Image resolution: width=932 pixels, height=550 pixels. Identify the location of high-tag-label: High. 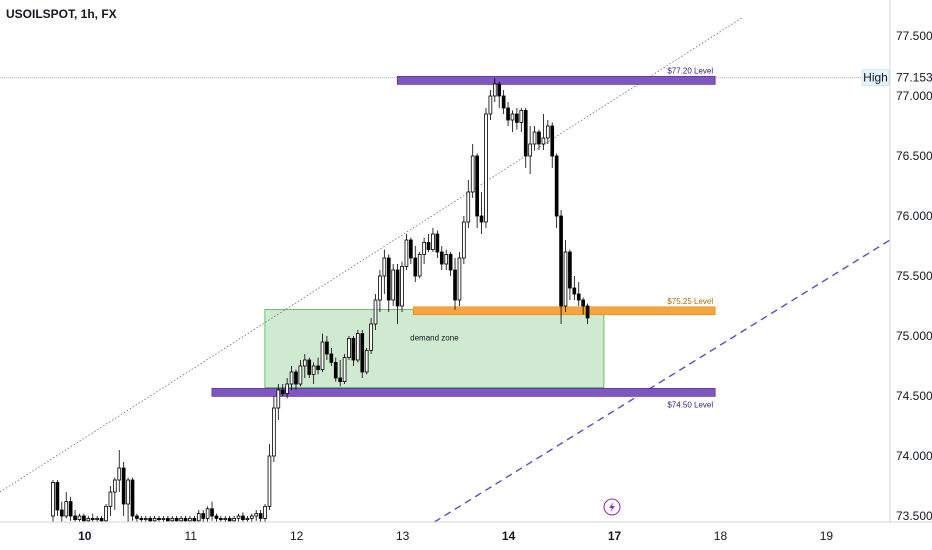
(875, 78).